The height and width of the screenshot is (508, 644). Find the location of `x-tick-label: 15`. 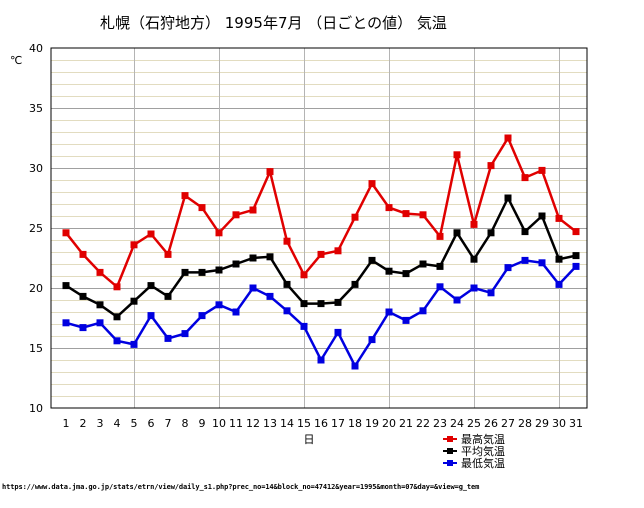

x-tick-label: 15 is located at coordinates (304, 423).